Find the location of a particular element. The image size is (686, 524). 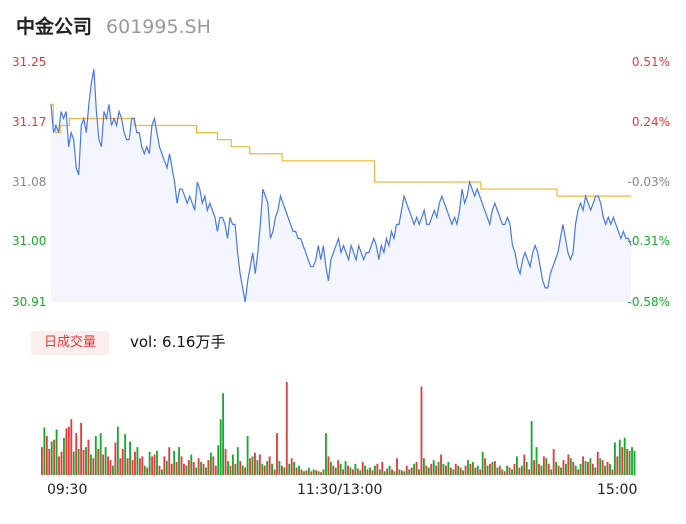

price-tick-2: 31.17 is located at coordinates (29, 122).